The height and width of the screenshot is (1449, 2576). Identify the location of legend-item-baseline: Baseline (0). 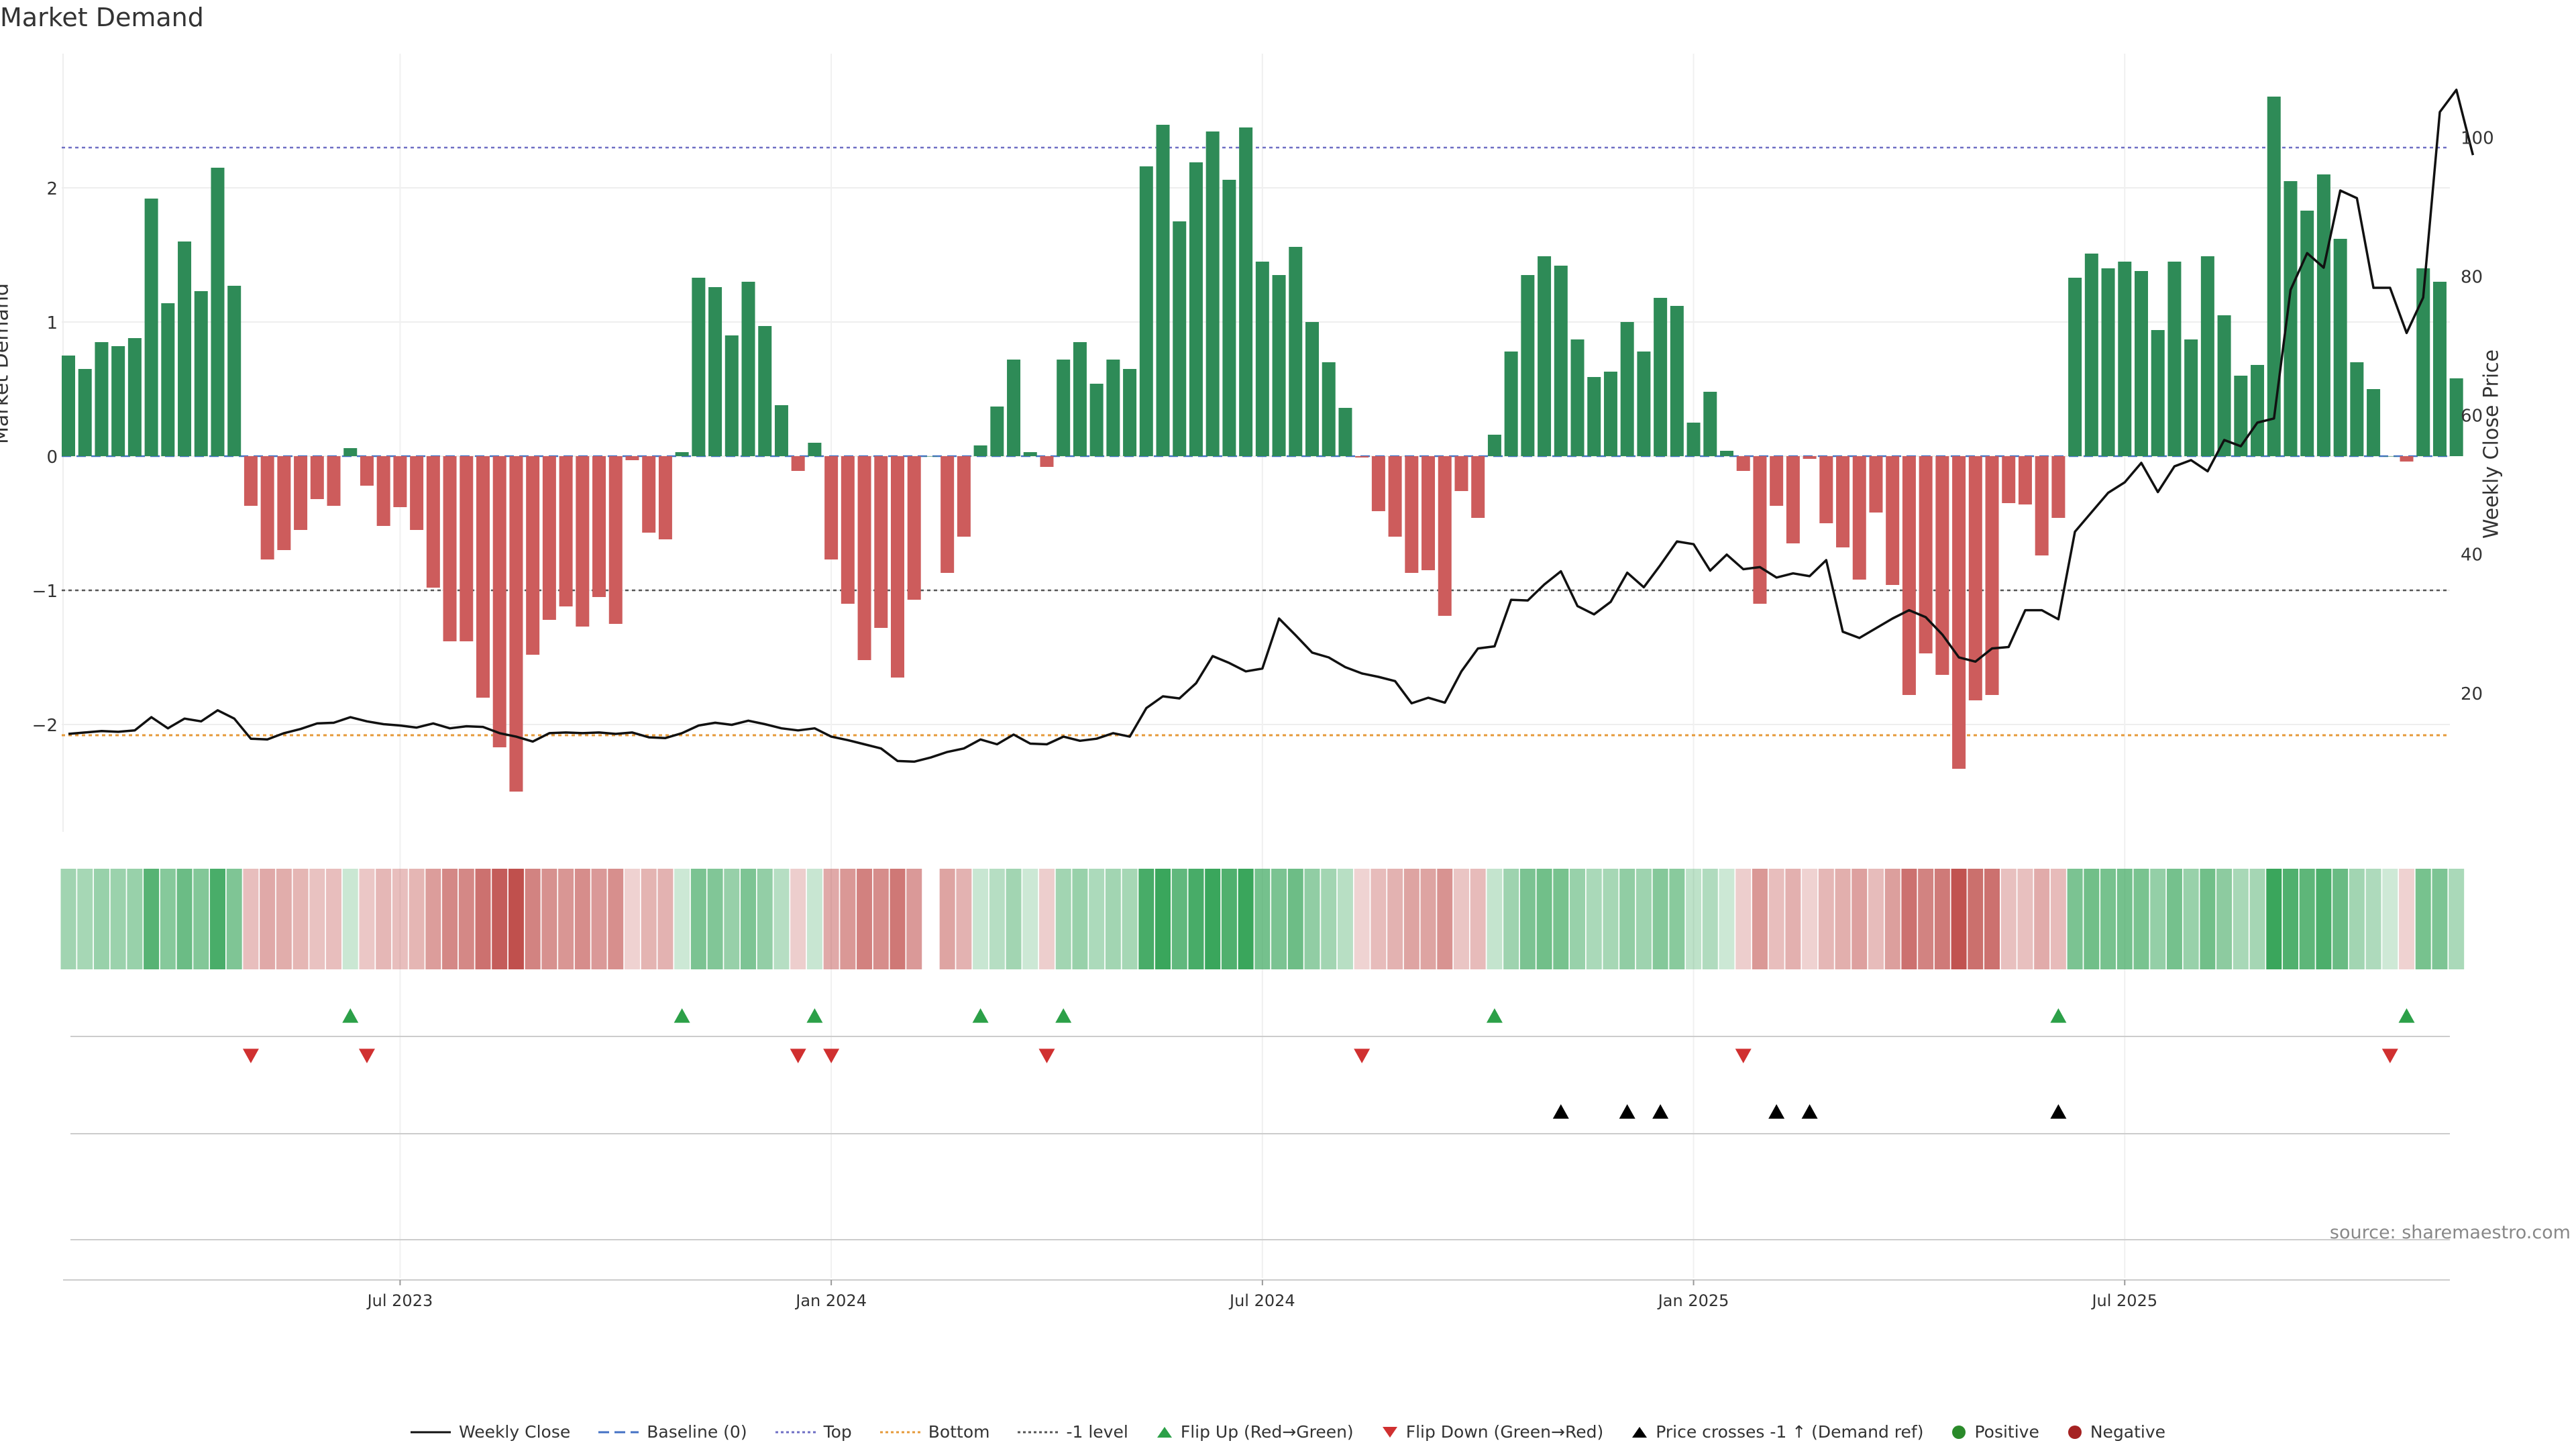
(672, 1432).